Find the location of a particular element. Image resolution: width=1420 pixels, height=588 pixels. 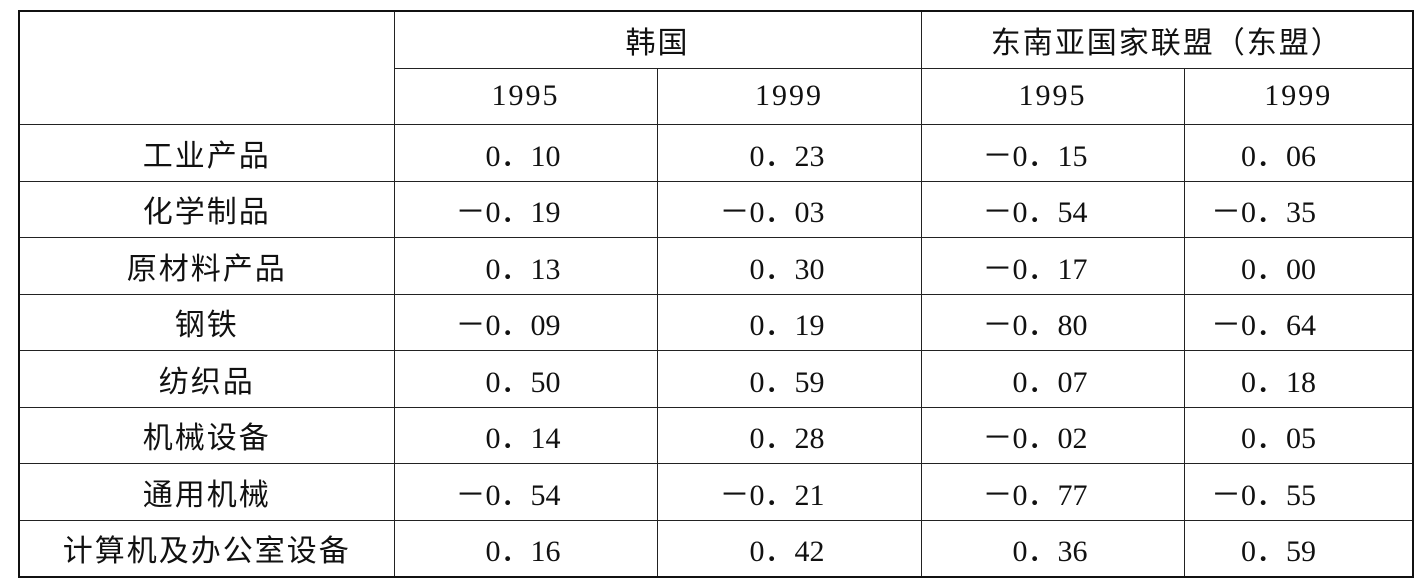

value-cell: 0．28 is located at coordinates (789, 435).